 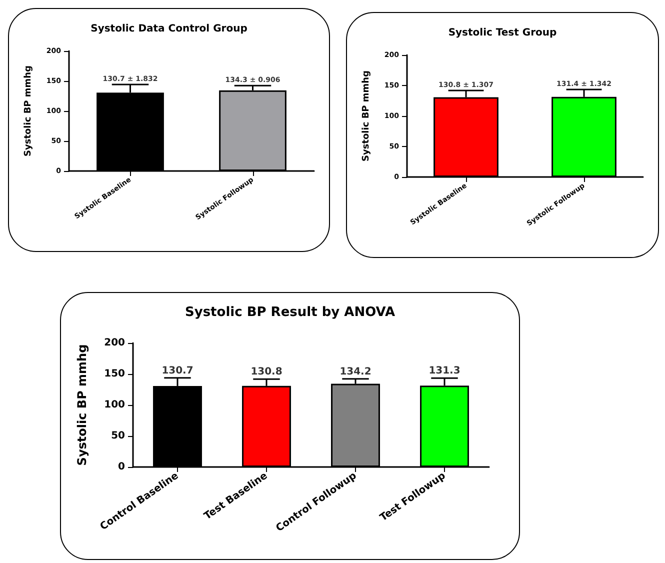 What do you see at coordinates (356, 372) in the screenshot?
I see `data-label: 134.2` at bounding box center [356, 372].